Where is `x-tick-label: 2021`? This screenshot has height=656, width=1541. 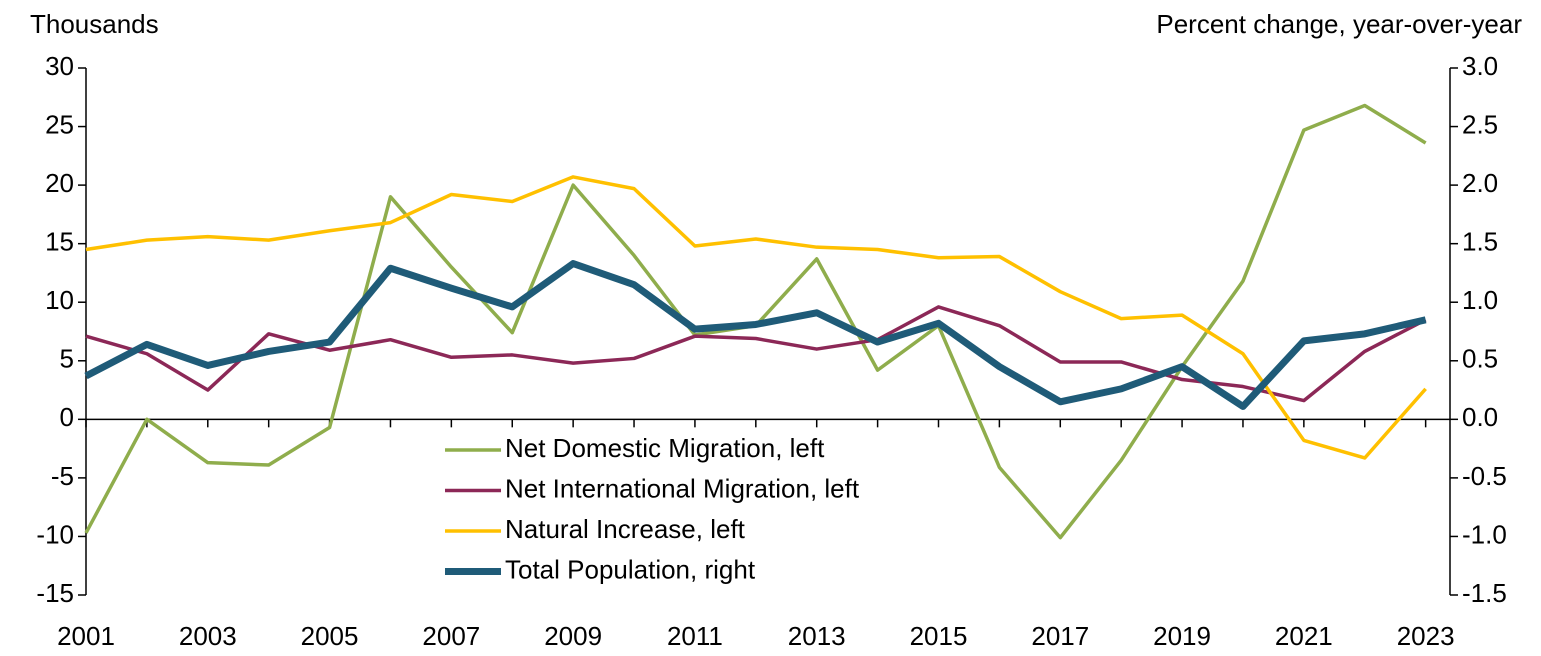 x-tick-label: 2021 is located at coordinates (1304, 636).